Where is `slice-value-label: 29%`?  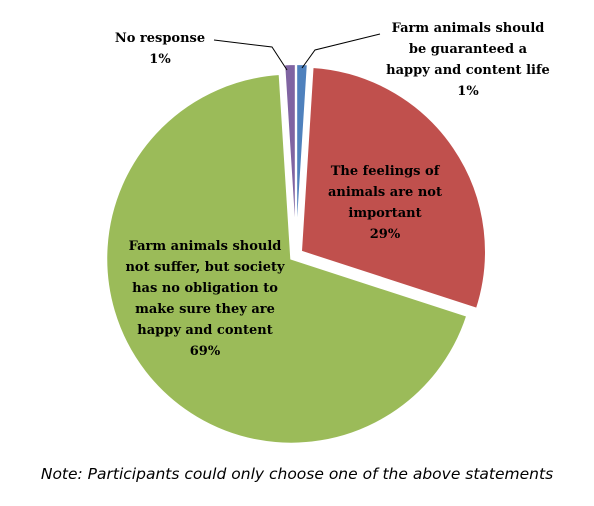
slice-value-label: 29% is located at coordinates (385, 234).